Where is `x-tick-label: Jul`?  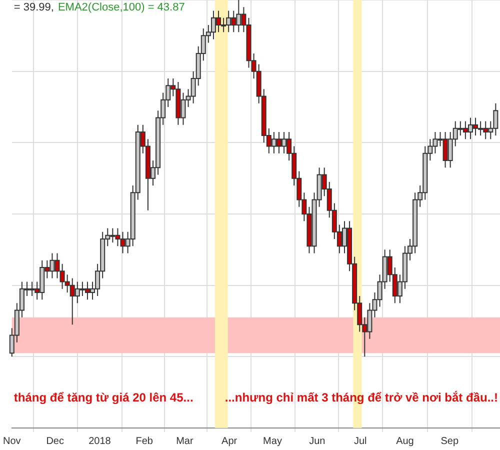
x-tick-label: Jul is located at coordinates (360, 441).